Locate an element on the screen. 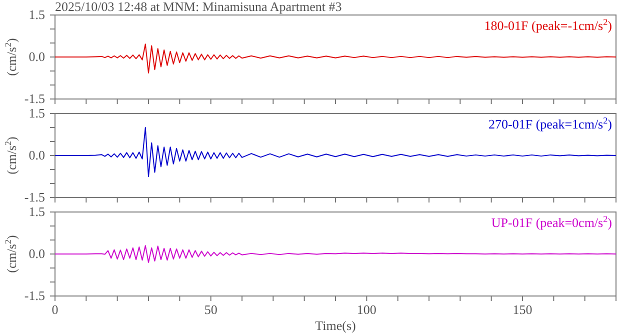 This screenshot has height=334, width=618. series-label: 270-01F (peak=1cm/s$^{2}$) is located at coordinates (550, 124).